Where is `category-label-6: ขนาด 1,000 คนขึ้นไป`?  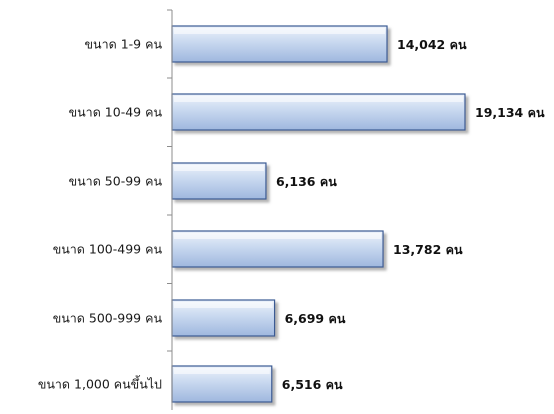
category-label-6: ขนาด 1,000 คนขึ้นไป is located at coordinates (100, 383).